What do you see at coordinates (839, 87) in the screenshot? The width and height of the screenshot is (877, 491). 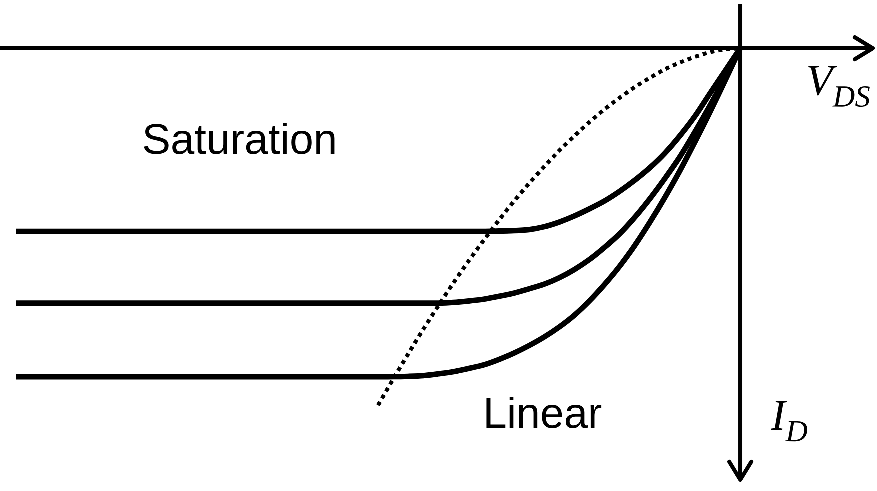 I see `x-axis-title: V$_{DS}$` at bounding box center [839, 87].